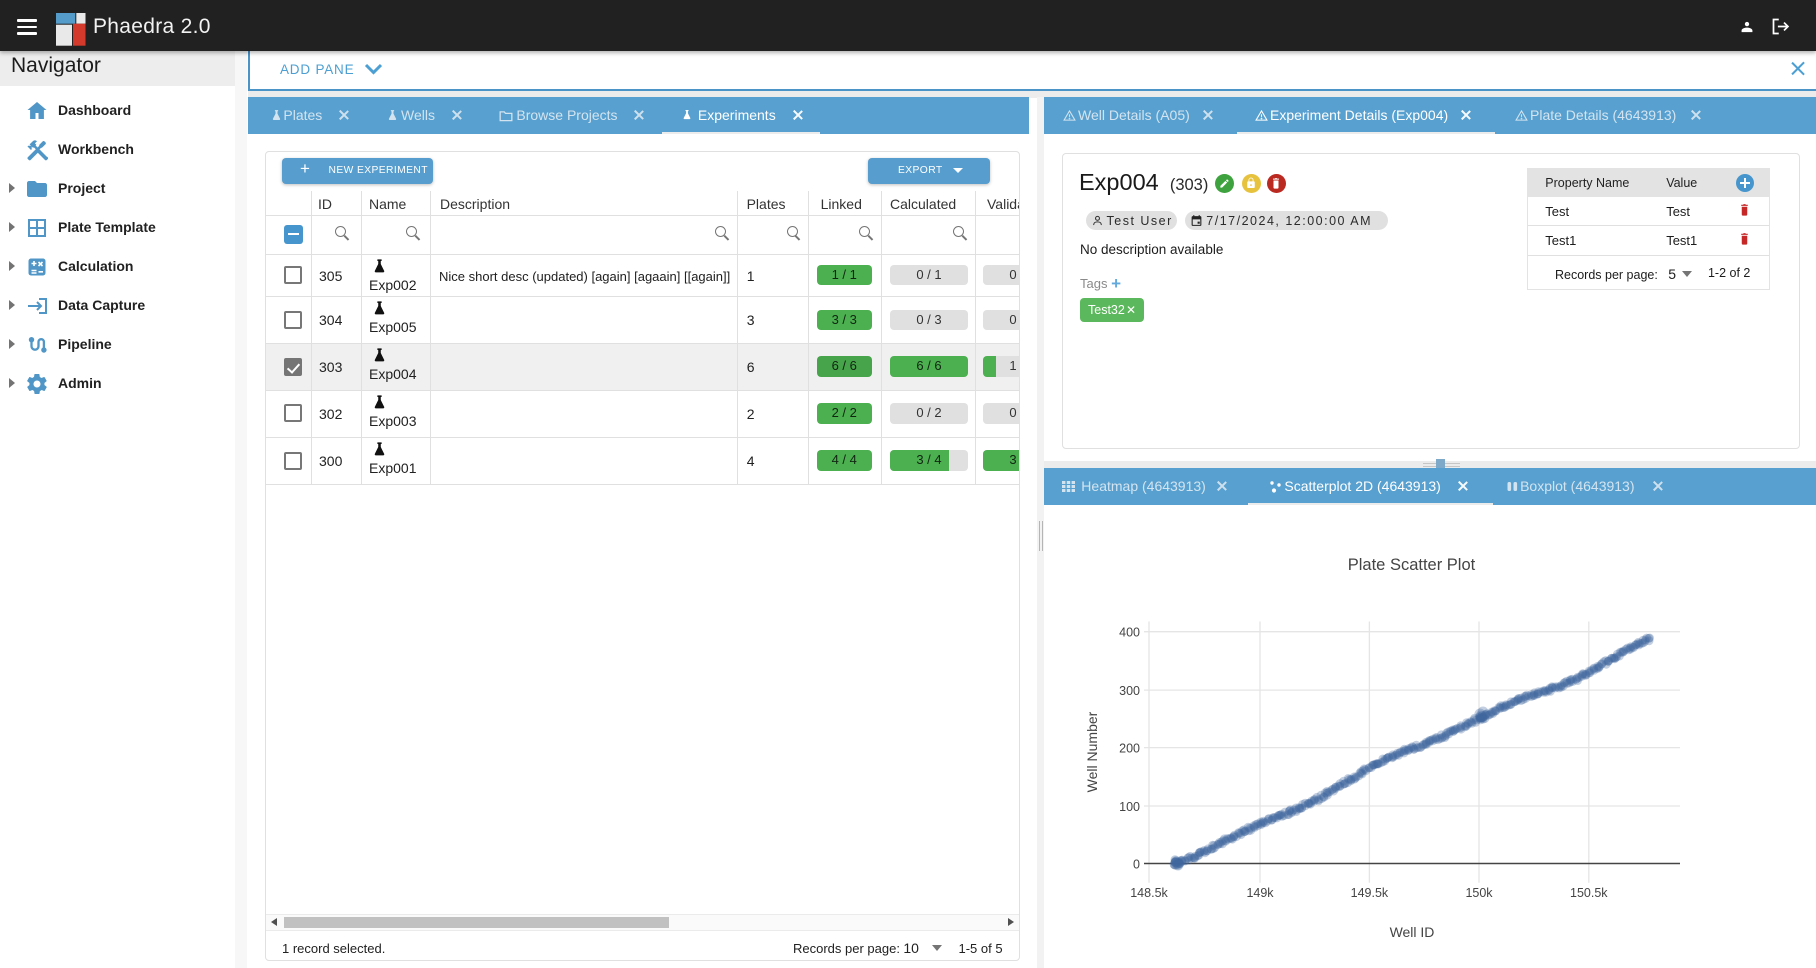 The width and height of the screenshot is (1816, 968). What do you see at coordinates (1412, 565) in the screenshot?
I see `svg-text: Plate Scatter Plot` at bounding box center [1412, 565].